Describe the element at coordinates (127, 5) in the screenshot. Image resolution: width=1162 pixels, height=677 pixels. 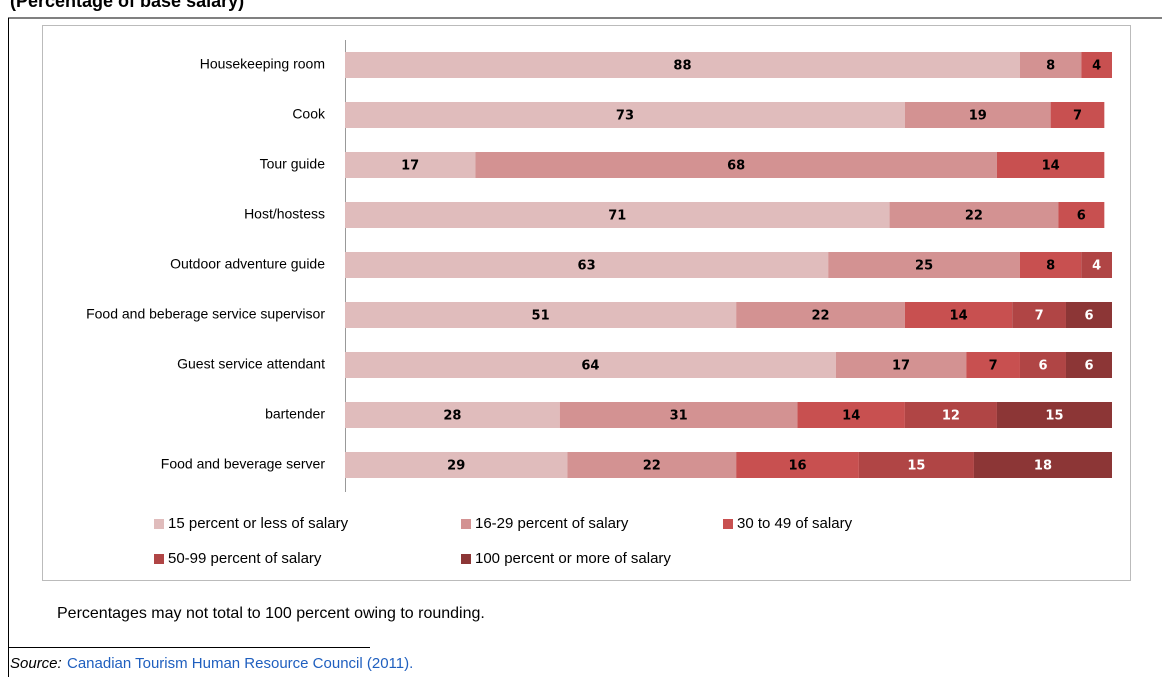
I see `chart-title: (Percentage of base salary)` at that location.